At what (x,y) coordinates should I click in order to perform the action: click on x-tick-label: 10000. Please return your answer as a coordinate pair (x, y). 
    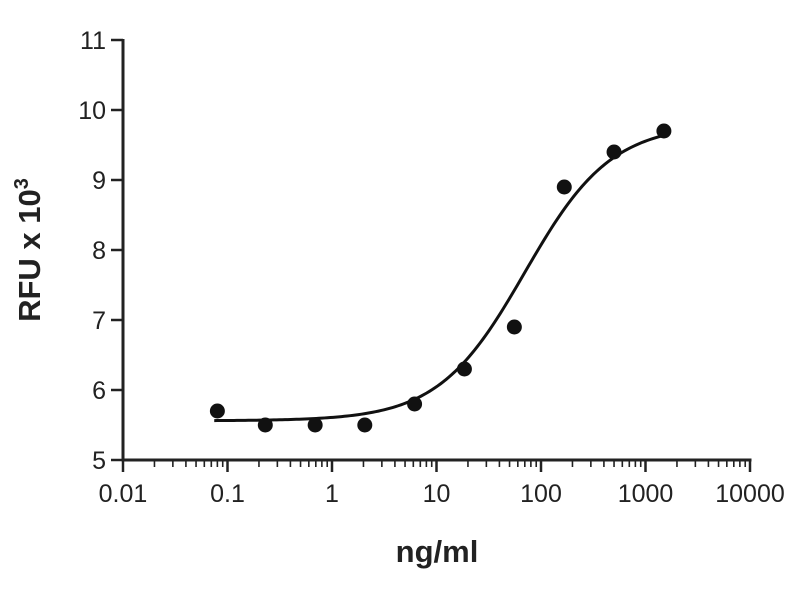
    Looking at the image, I should click on (750, 494).